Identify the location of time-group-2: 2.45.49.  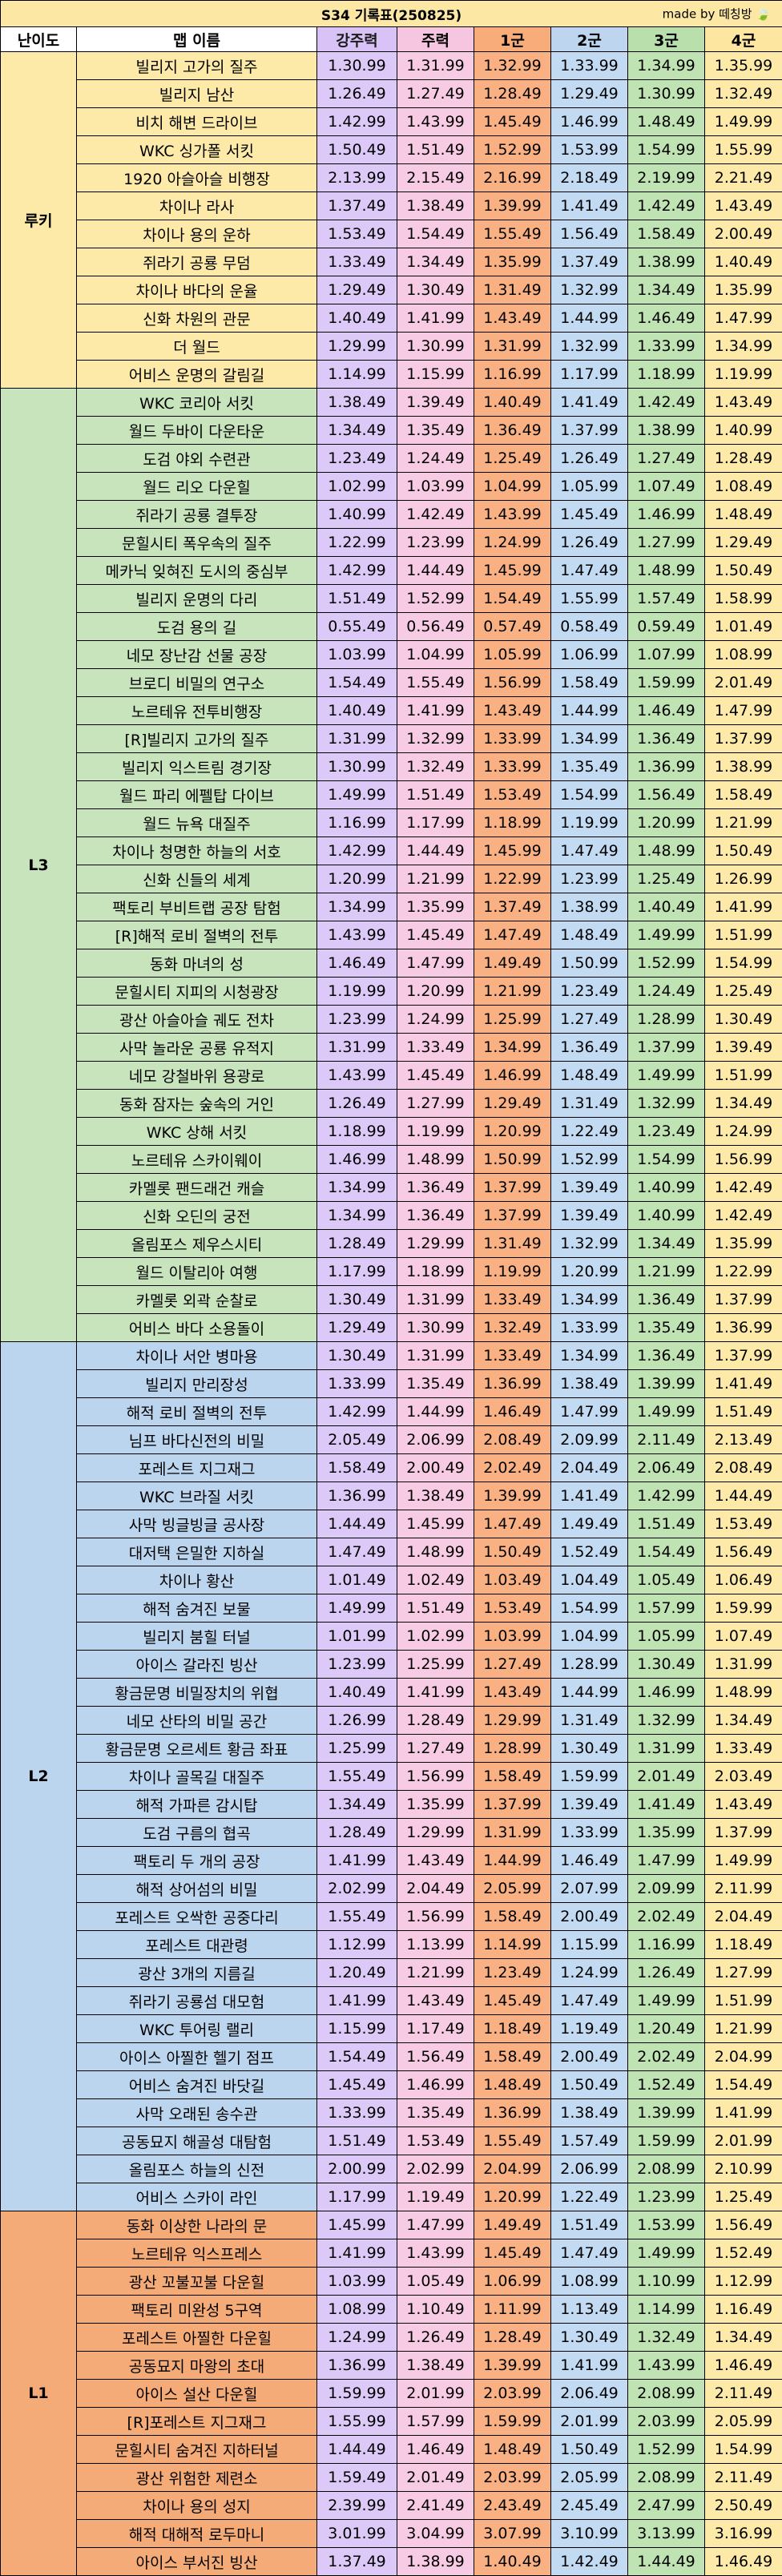
(589, 2506).